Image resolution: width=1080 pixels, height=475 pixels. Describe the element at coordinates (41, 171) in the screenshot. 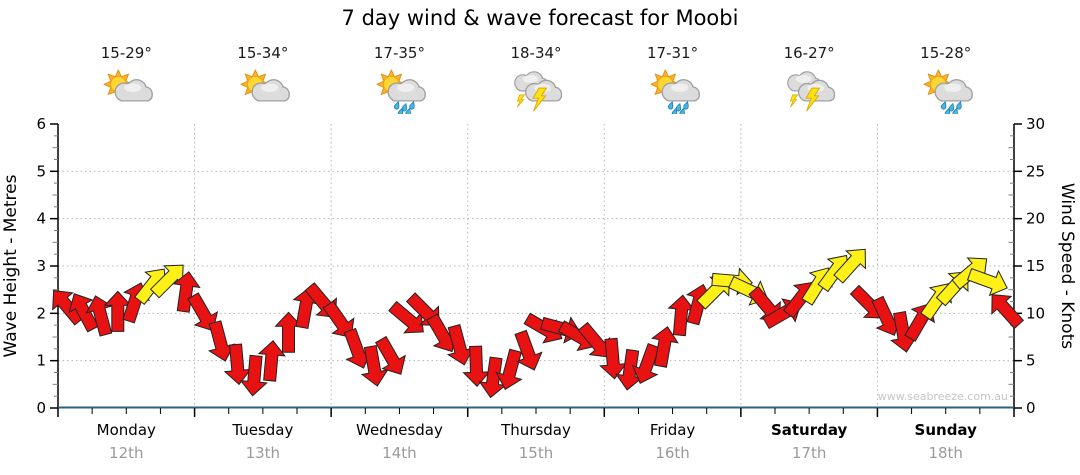

I see `left-tick-label: 5` at that location.